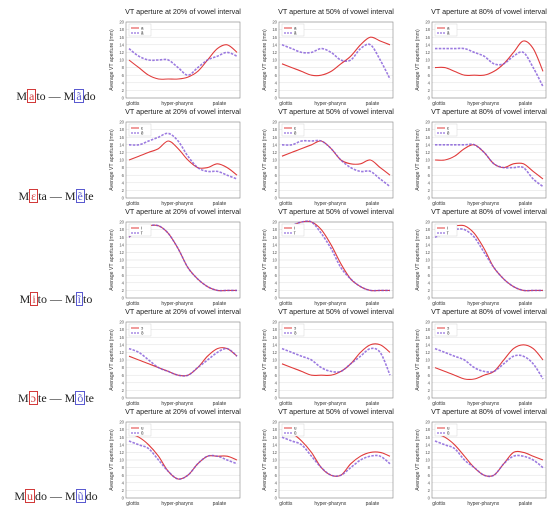  Describe the element at coordinates (34, 299) in the screenshot. I see `oral-vowel-label: i` at that location.